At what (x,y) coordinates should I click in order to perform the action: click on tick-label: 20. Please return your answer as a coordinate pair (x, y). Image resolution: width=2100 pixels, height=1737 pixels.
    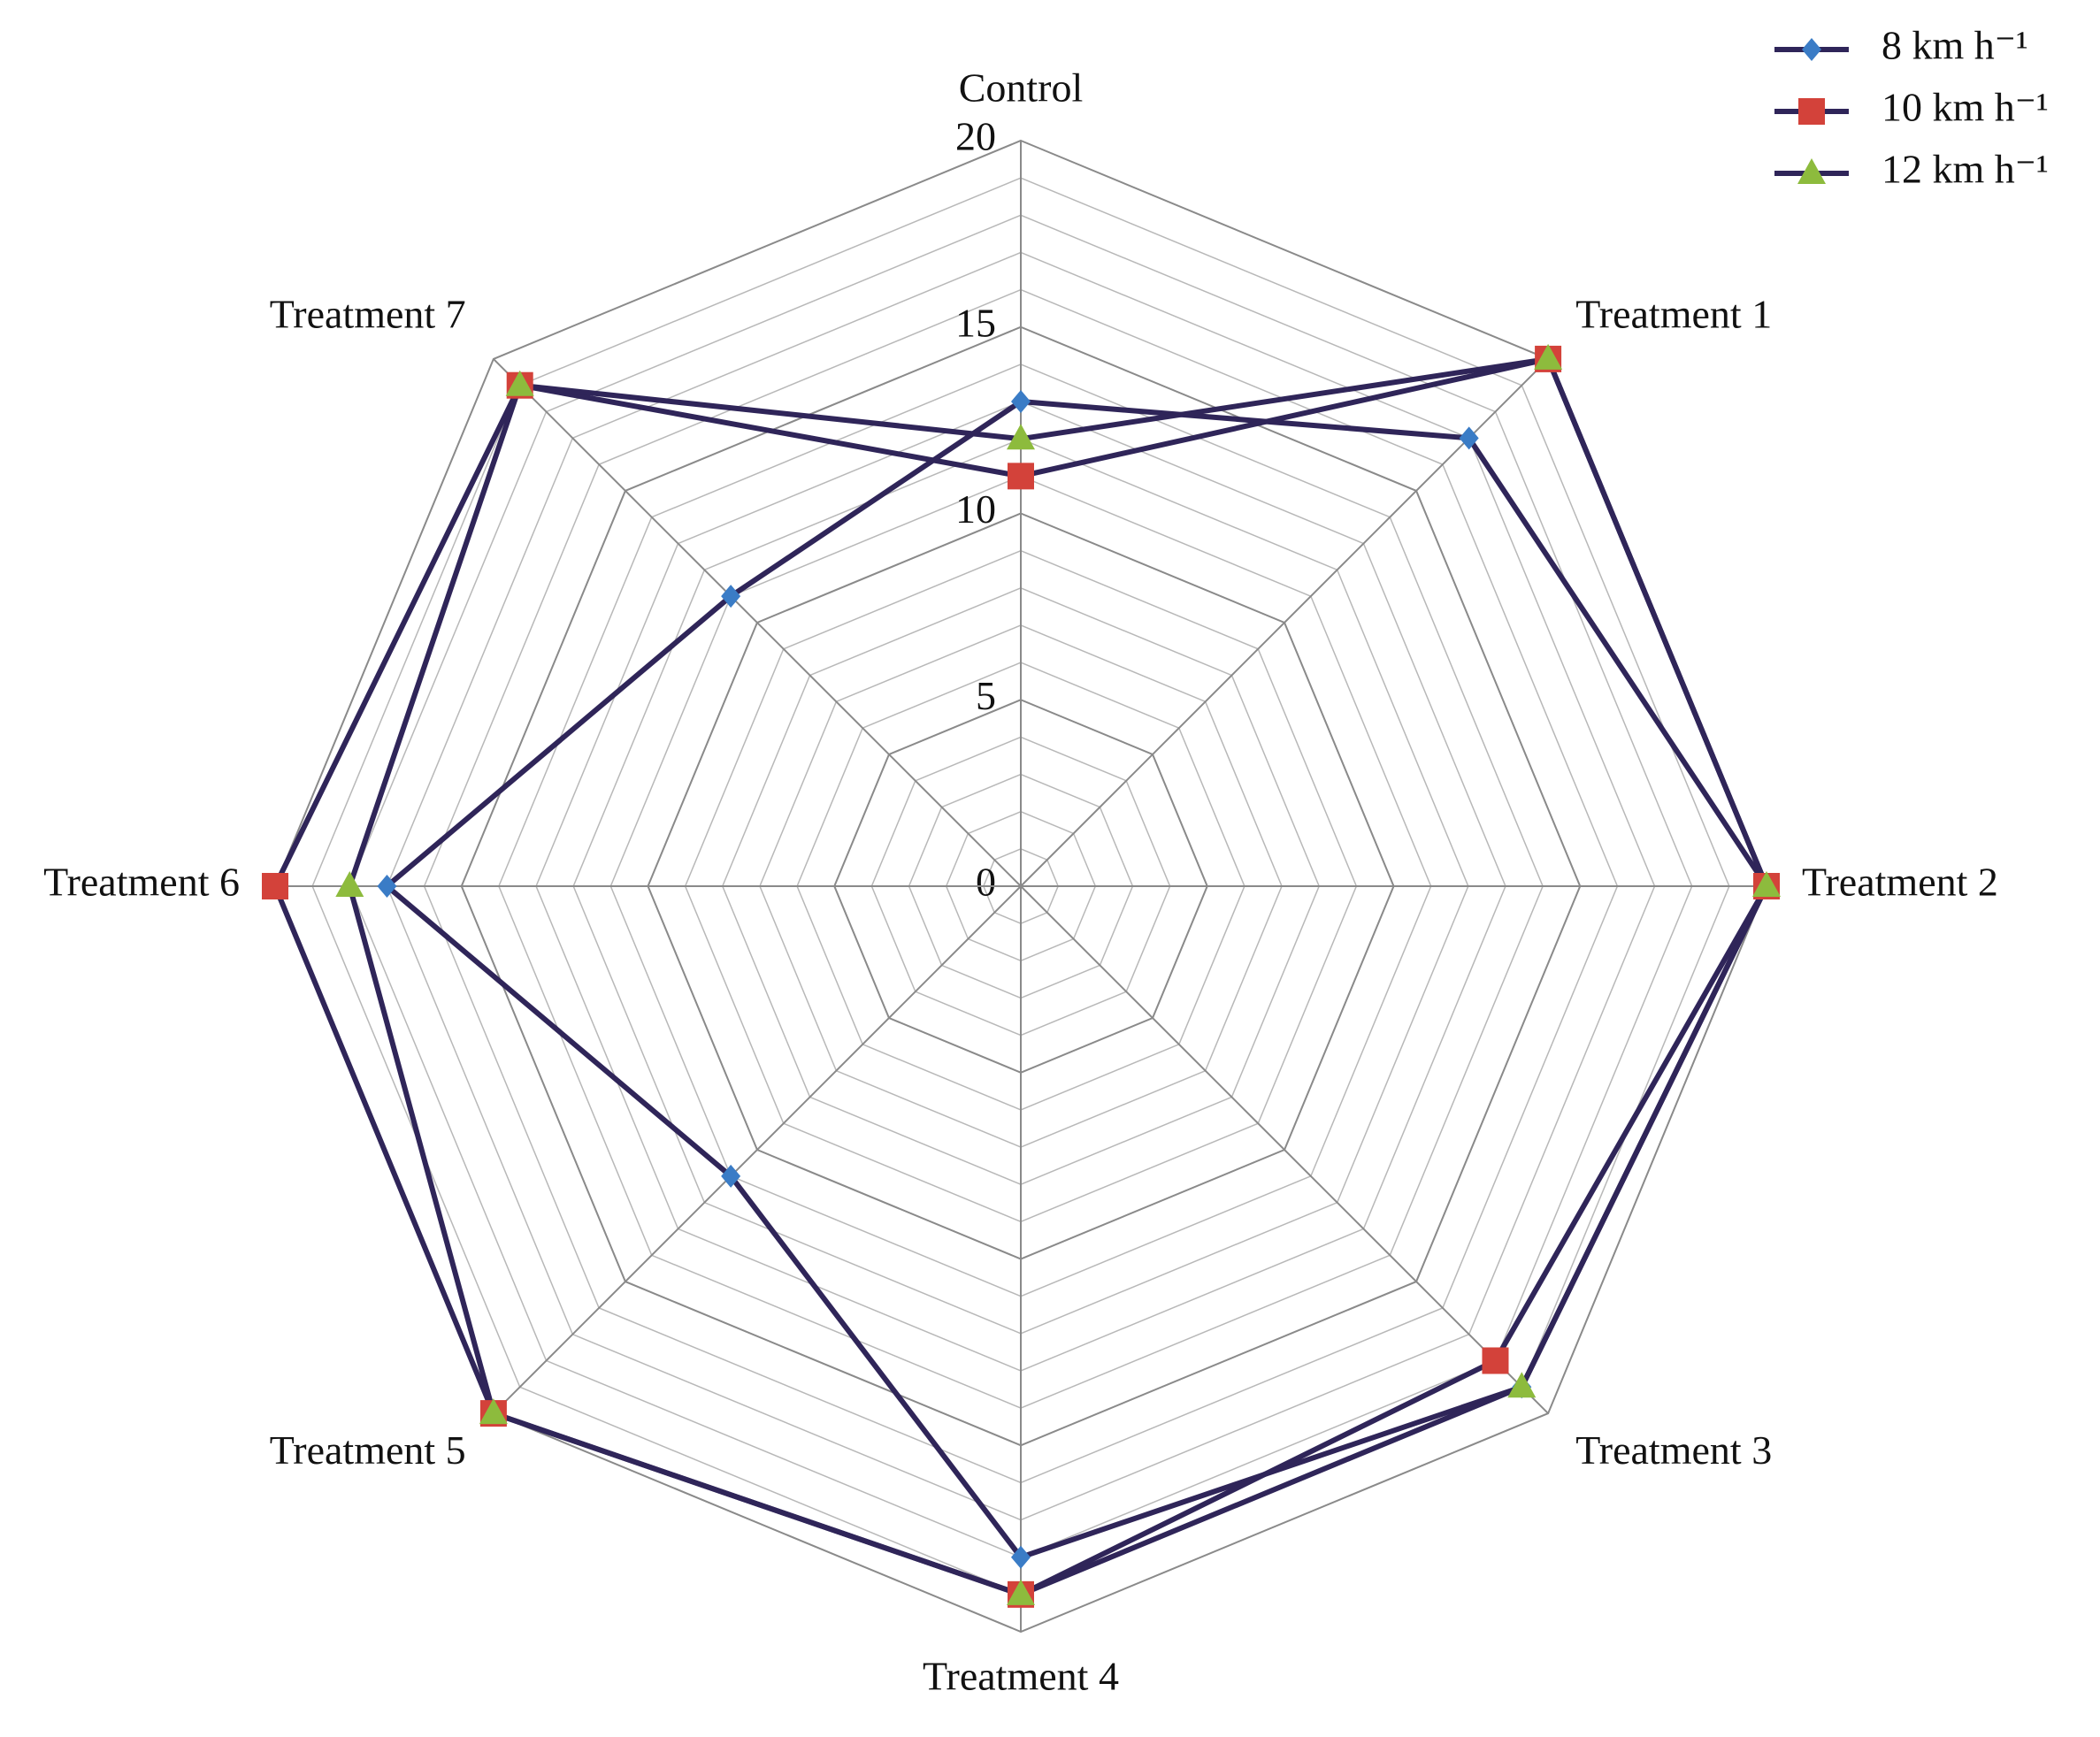
    Looking at the image, I should click on (975, 136).